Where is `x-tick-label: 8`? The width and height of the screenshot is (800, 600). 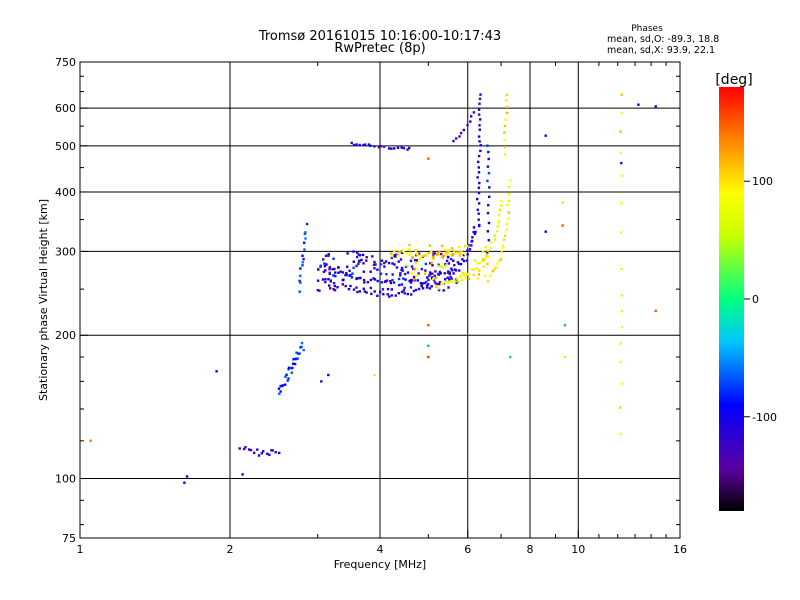
x-tick-label: 8 is located at coordinates (530, 549).